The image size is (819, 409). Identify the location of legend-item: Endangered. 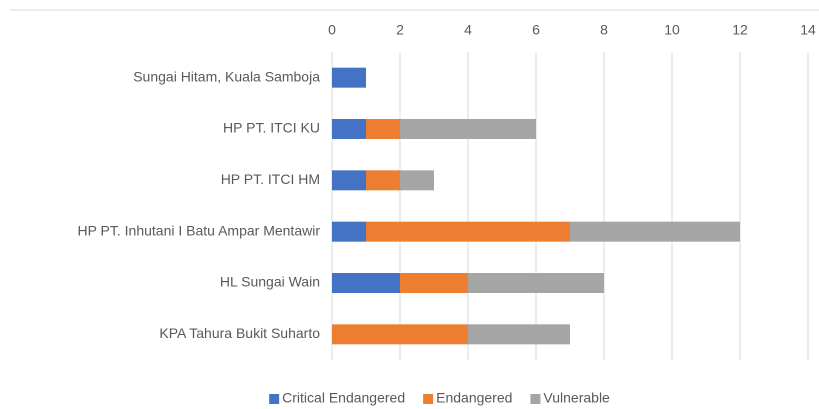
(467, 398).